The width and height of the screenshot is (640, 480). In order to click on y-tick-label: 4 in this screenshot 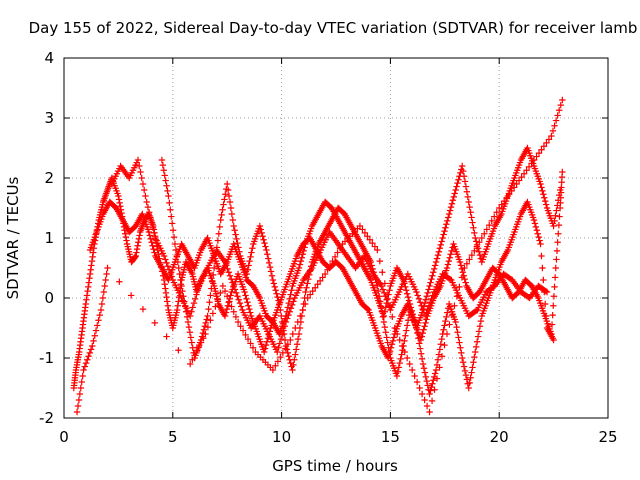, I will do `click(49, 58)`.